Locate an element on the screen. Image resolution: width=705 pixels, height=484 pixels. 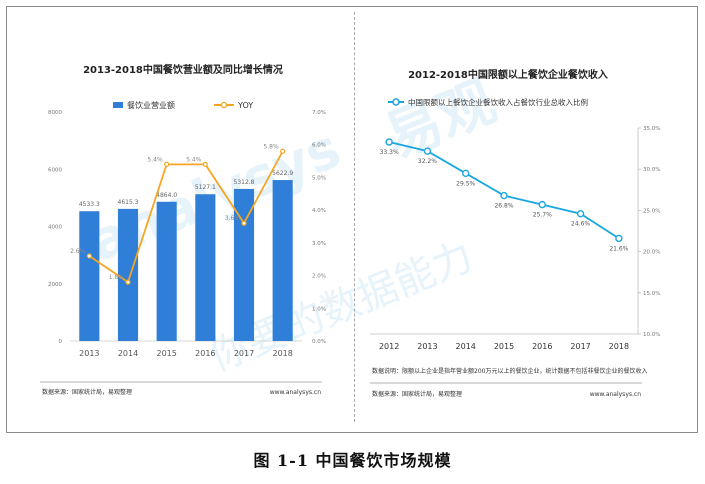
left-y-tick-label: 4000 is located at coordinates (55, 228).